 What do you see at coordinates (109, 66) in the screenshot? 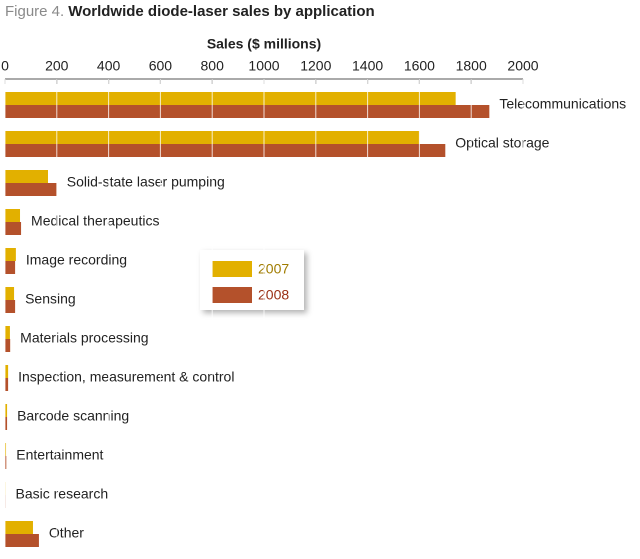
I see `x-tick-label: 400` at bounding box center [109, 66].